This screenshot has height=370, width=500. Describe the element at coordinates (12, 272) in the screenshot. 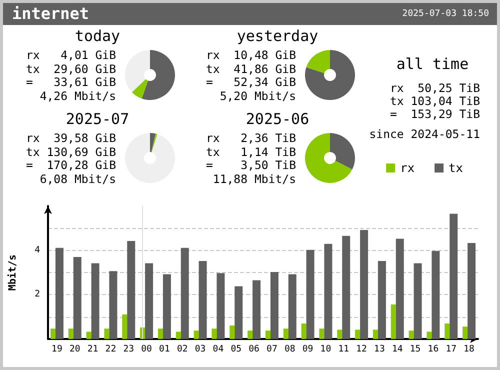

I see `y-axis-title: Mbit/s` at that location.